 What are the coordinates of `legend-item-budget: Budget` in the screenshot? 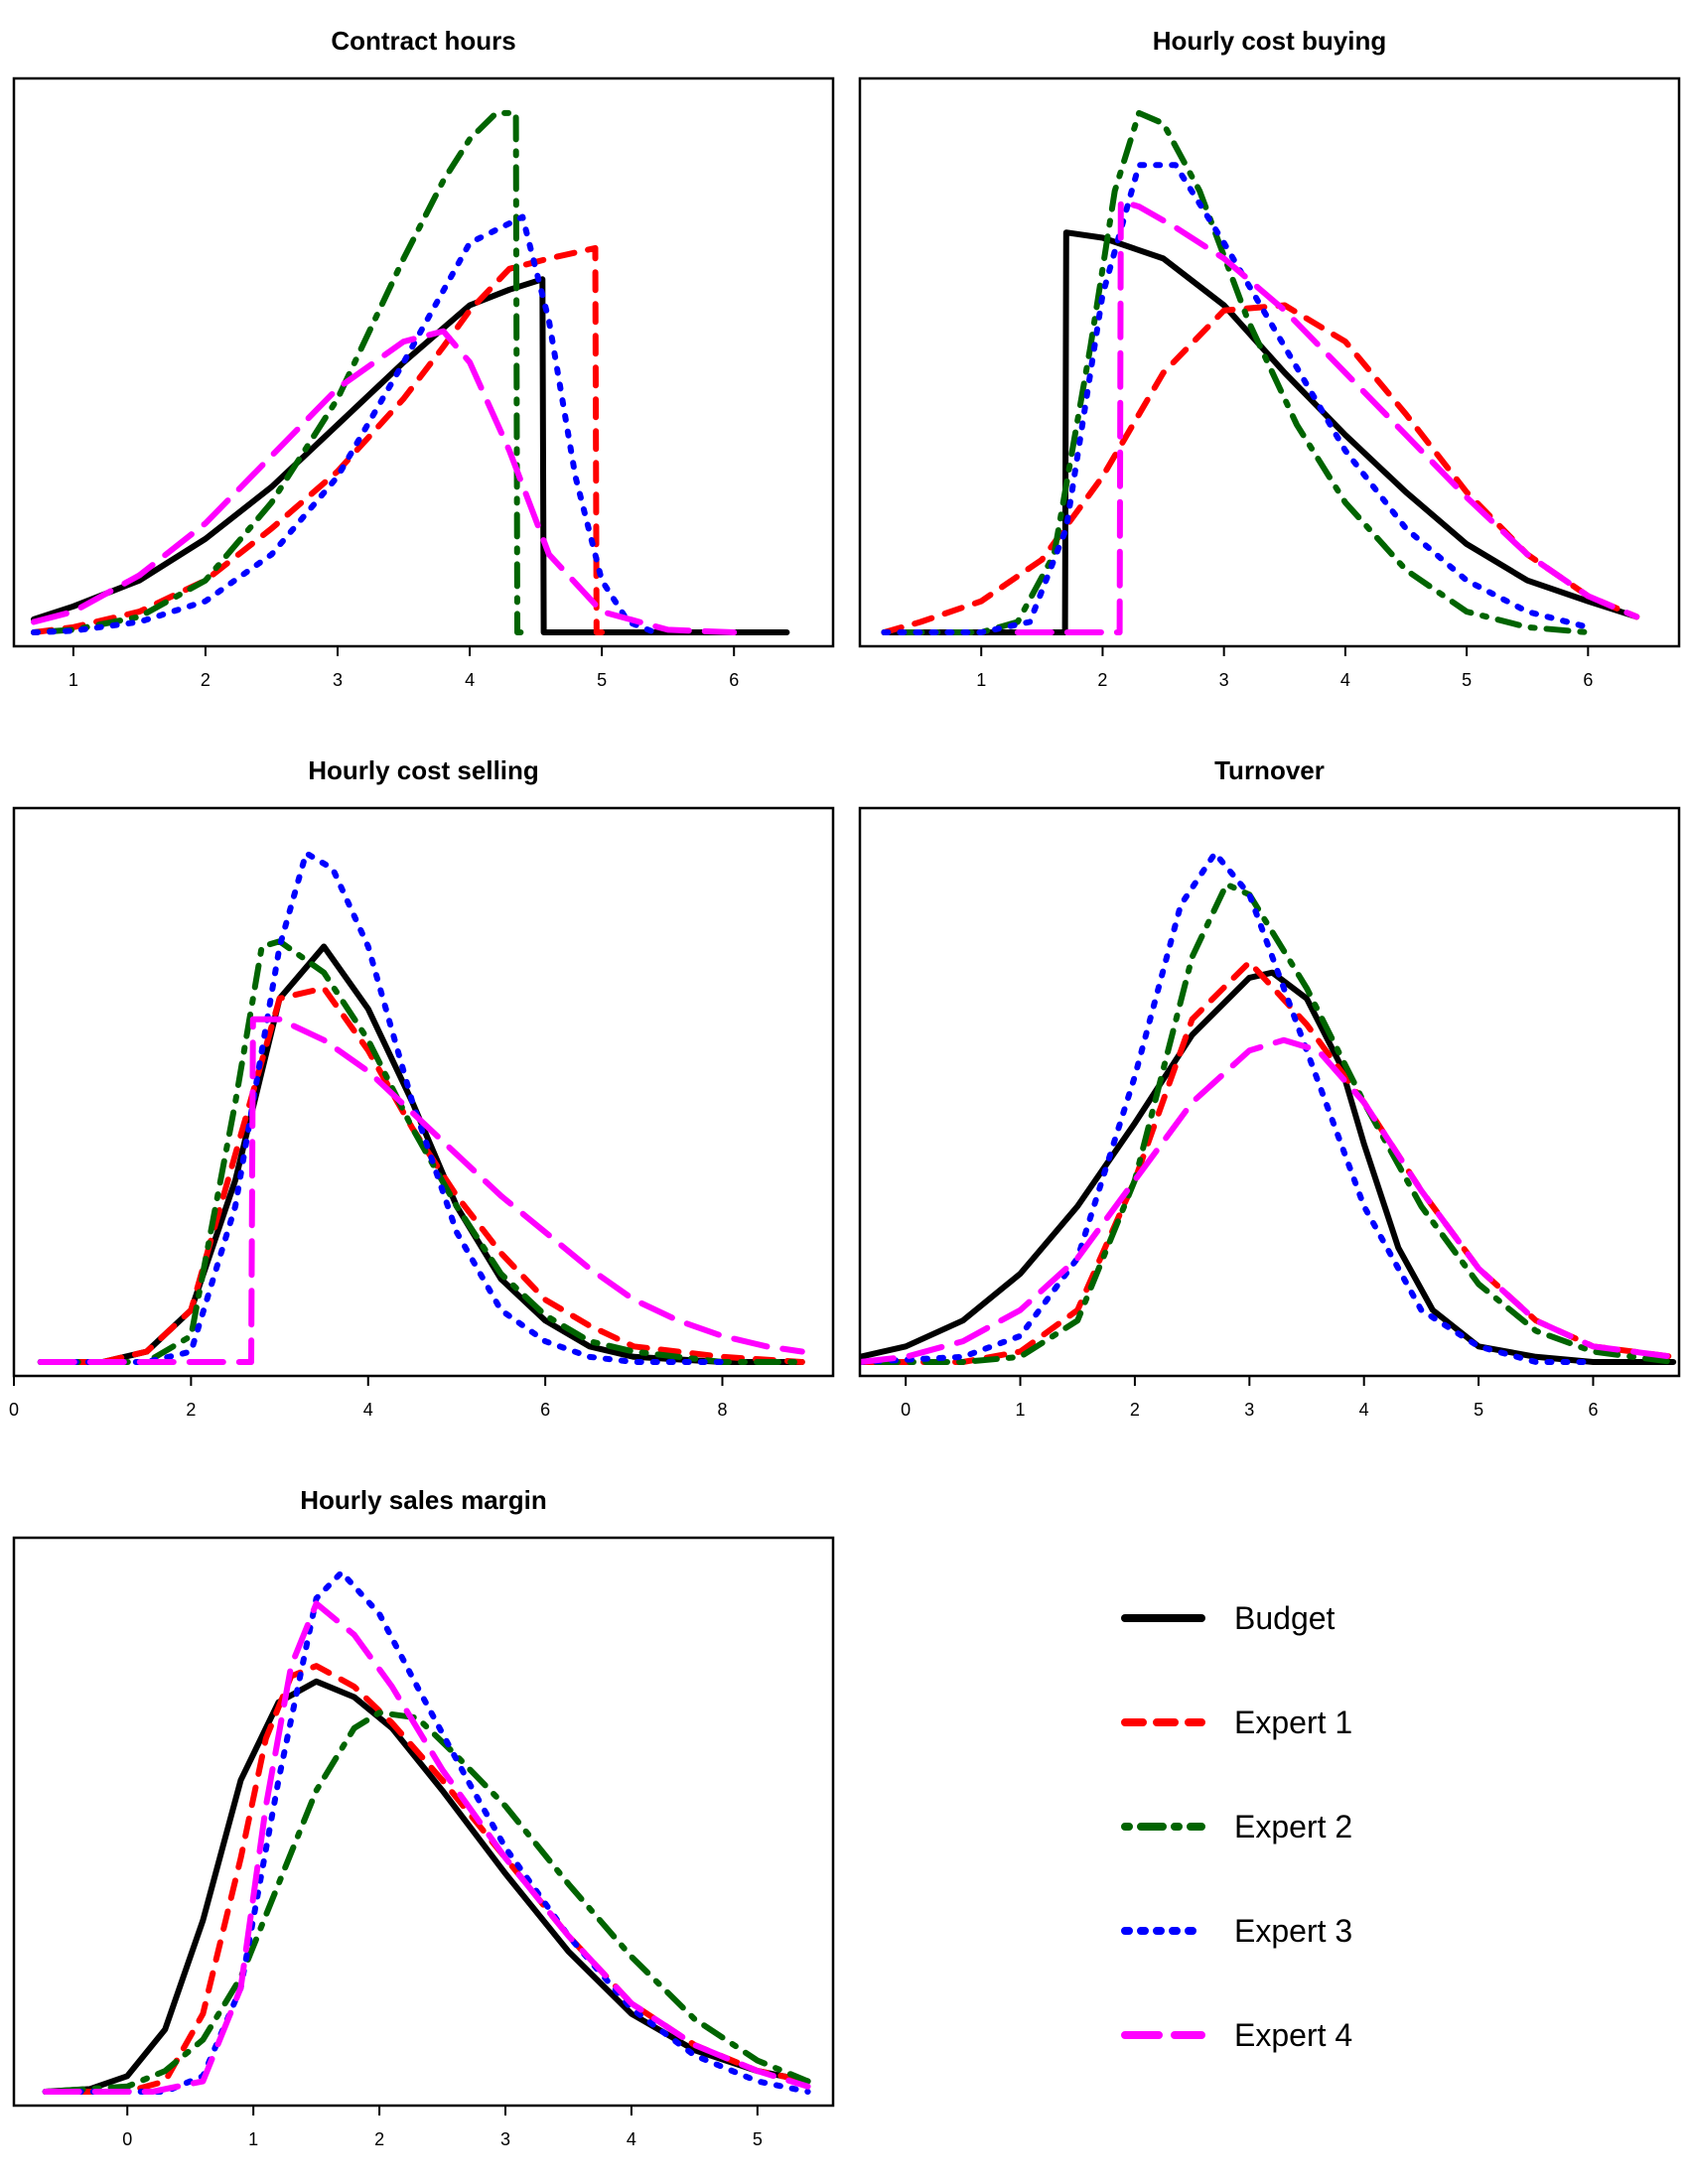 It's located at (1228, 1618).